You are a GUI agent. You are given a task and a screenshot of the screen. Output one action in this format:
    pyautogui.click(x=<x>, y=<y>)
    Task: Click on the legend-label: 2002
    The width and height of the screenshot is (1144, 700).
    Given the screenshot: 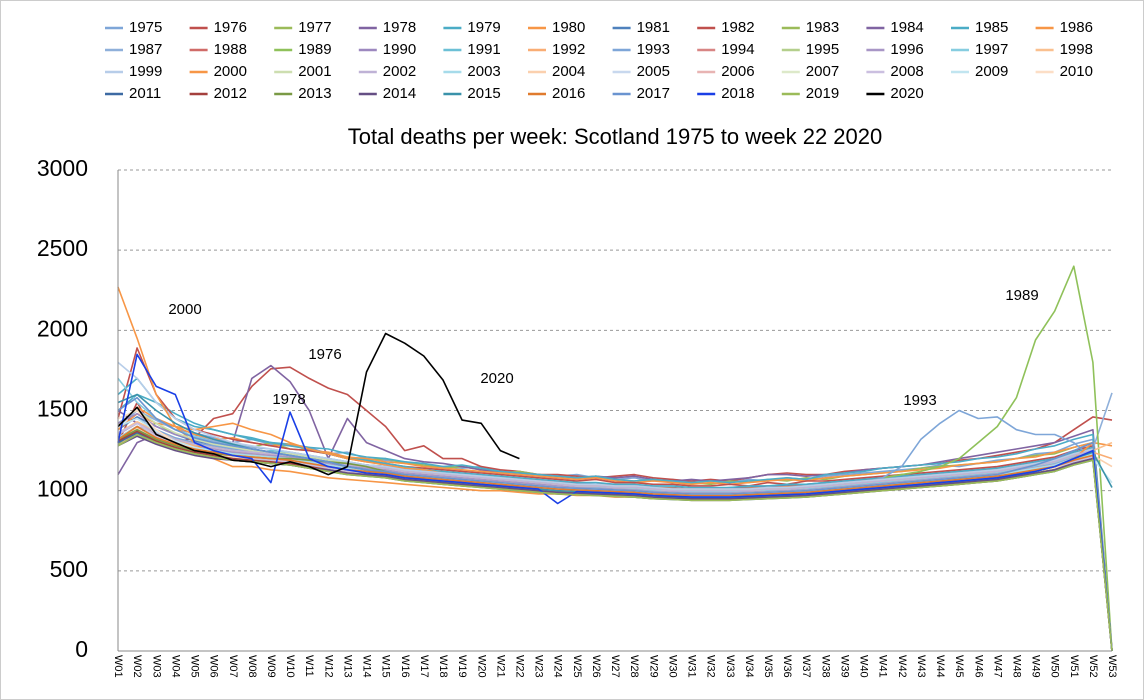 What is the action you would take?
    pyautogui.click(x=399, y=71)
    